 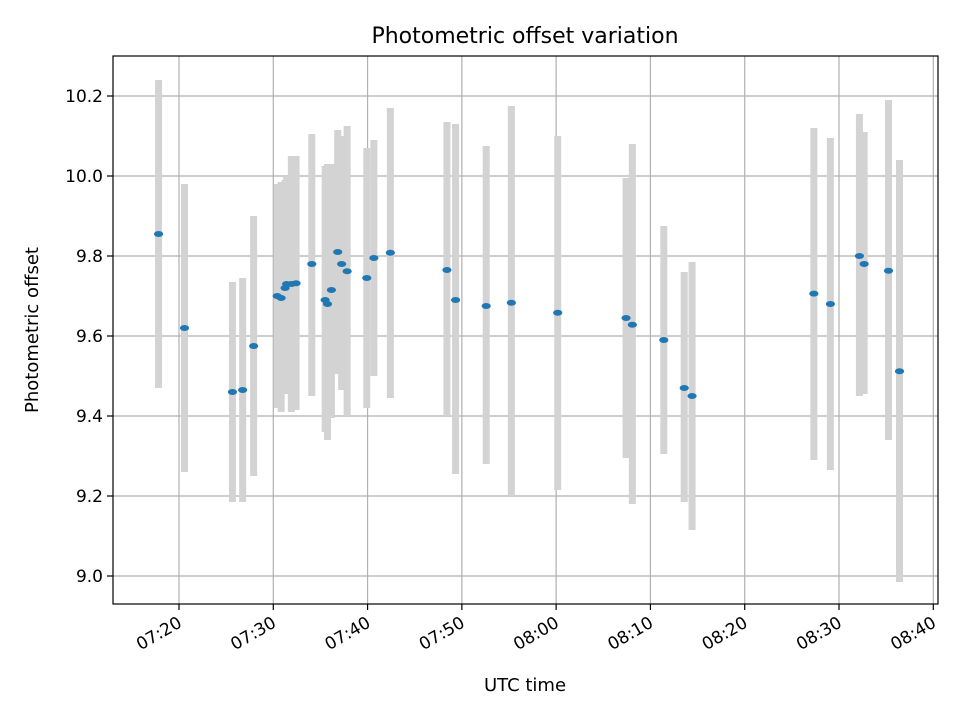 I want to click on y-axis-label: Photometric offset, so click(x=32, y=330).